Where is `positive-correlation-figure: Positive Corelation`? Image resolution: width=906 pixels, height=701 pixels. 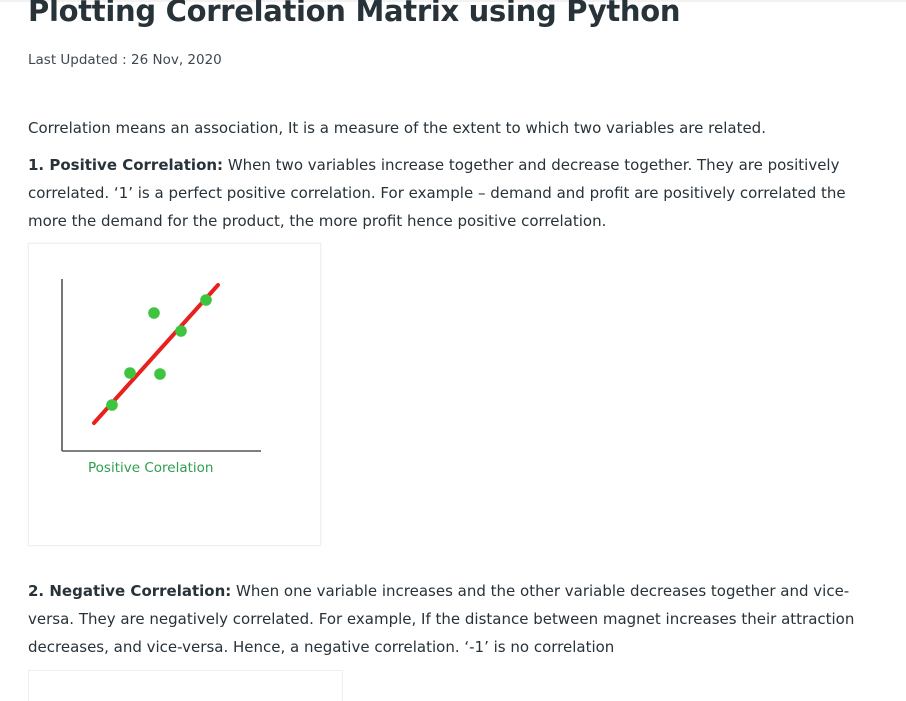 positive-correlation-figure: Positive Corelation is located at coordinates (174, 394).